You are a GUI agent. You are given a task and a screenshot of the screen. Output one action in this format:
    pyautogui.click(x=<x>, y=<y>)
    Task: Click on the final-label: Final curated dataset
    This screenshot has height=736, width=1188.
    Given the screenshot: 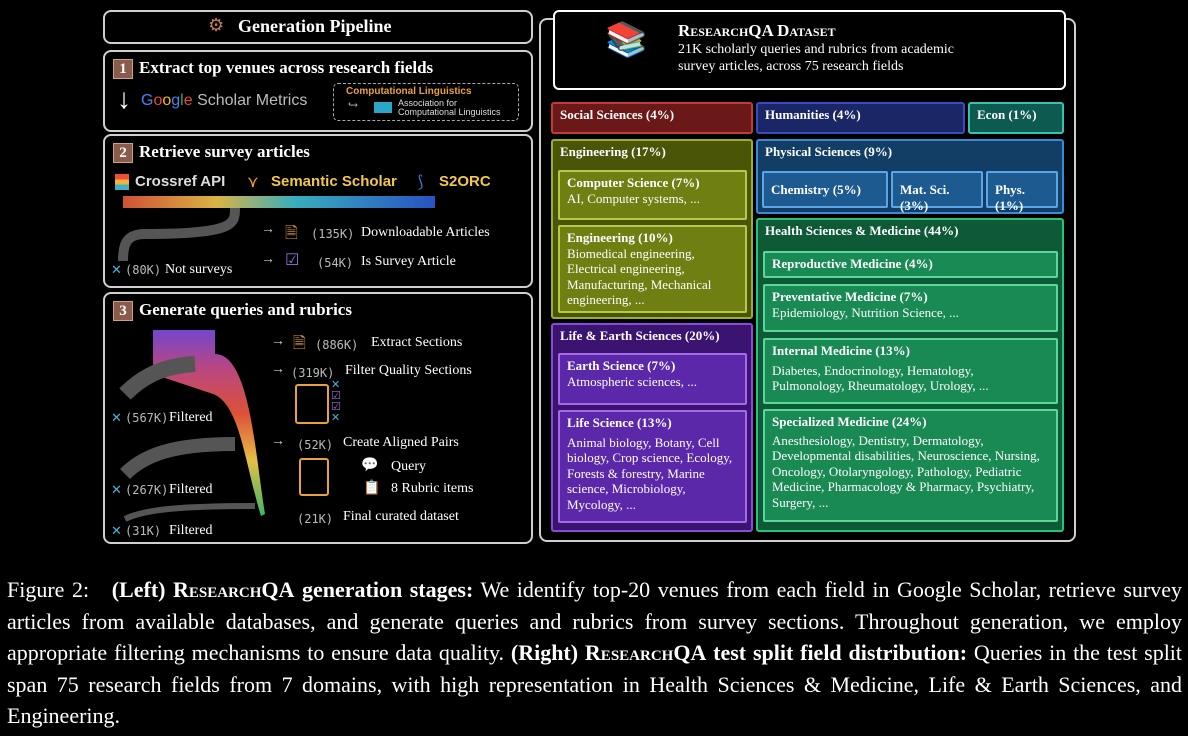 What is the action you would take?
    pyautogui.click(x=401, y=516)
    